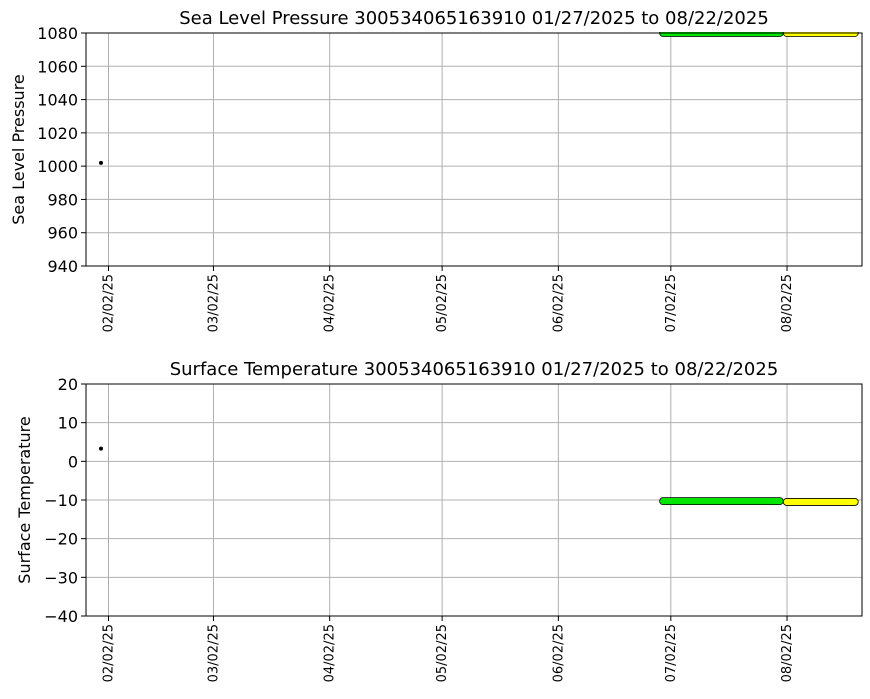  What do you see at coordinates (61, 577) in the screenshot?
I see `y-tick-label: −30` at bounding box center [61, 577].